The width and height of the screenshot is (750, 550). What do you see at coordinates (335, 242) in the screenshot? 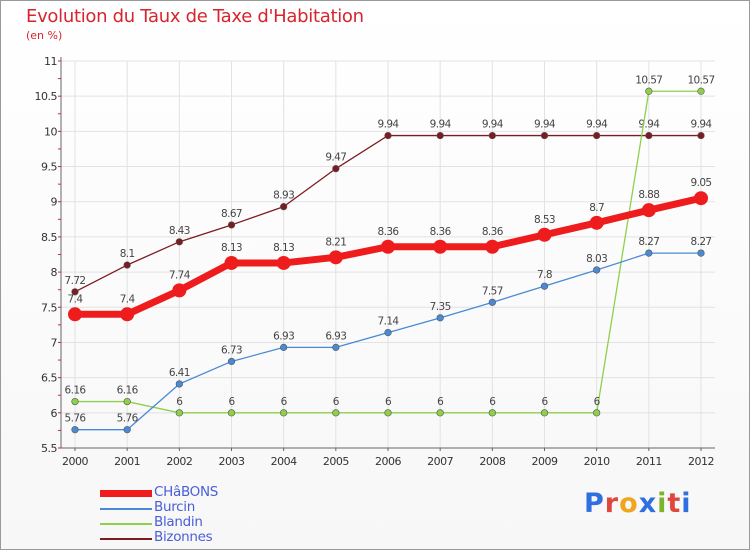
I see `data-label-chbons: 8.21` at bounding box center [335, 242].